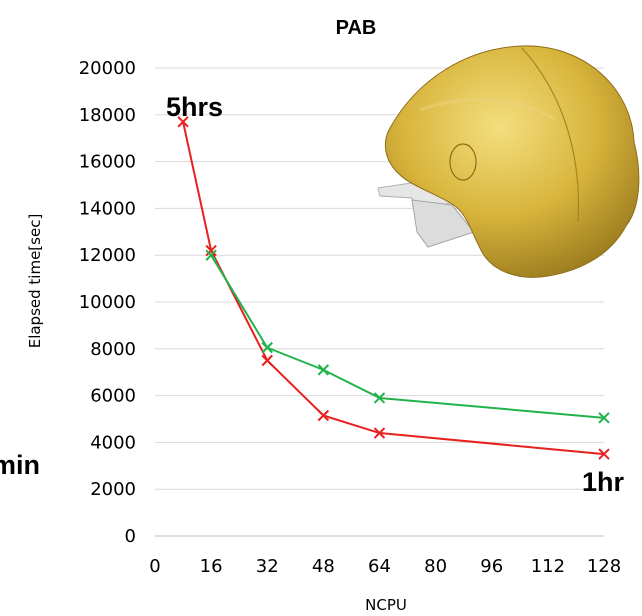 Image resolution: width=642 pixels, height=616 pixels. I want to click on annotation-min: min, so click(20, 465).